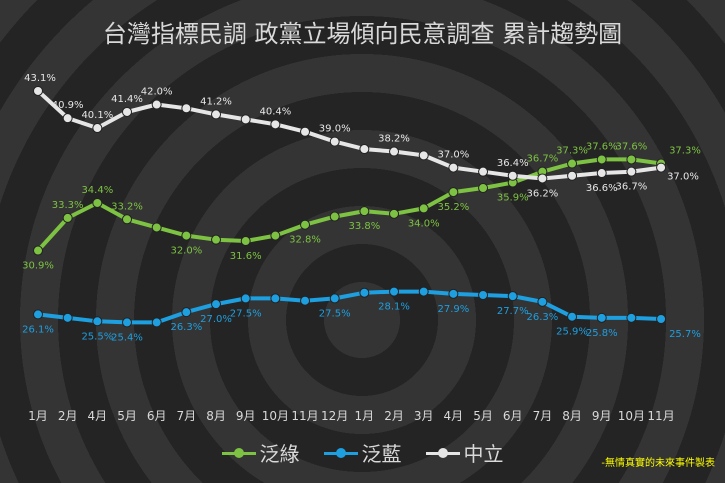 The image size is (725, 483). Describe the element at coordinates (424, 416) in the screenshot. I see `x-tick-label: 3月` at that location.